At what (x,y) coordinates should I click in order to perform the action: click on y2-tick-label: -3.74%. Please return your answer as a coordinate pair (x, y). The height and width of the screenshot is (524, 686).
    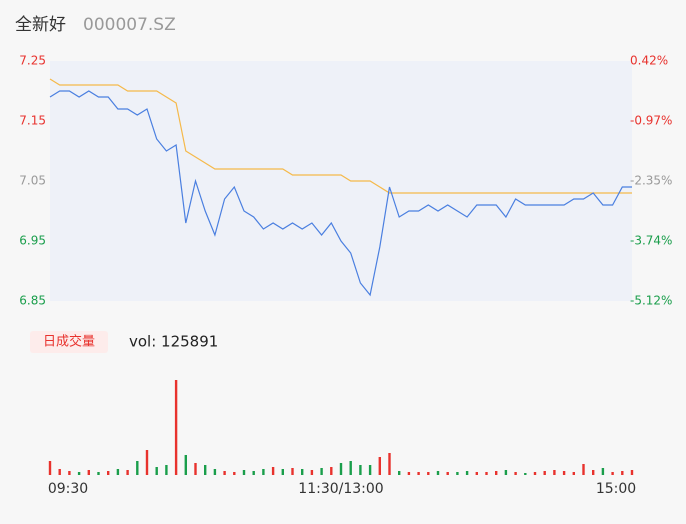
    Looking at the image, I should click on (651, 241).